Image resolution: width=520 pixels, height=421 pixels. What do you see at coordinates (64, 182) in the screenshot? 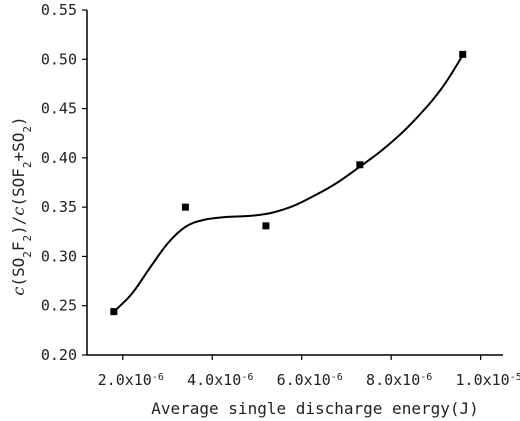
I see `y-axis-ticks: 0.20 0.25 0.30 0.35 0.40 0.45 0.50 0.55` at bounding box center [64, 182].